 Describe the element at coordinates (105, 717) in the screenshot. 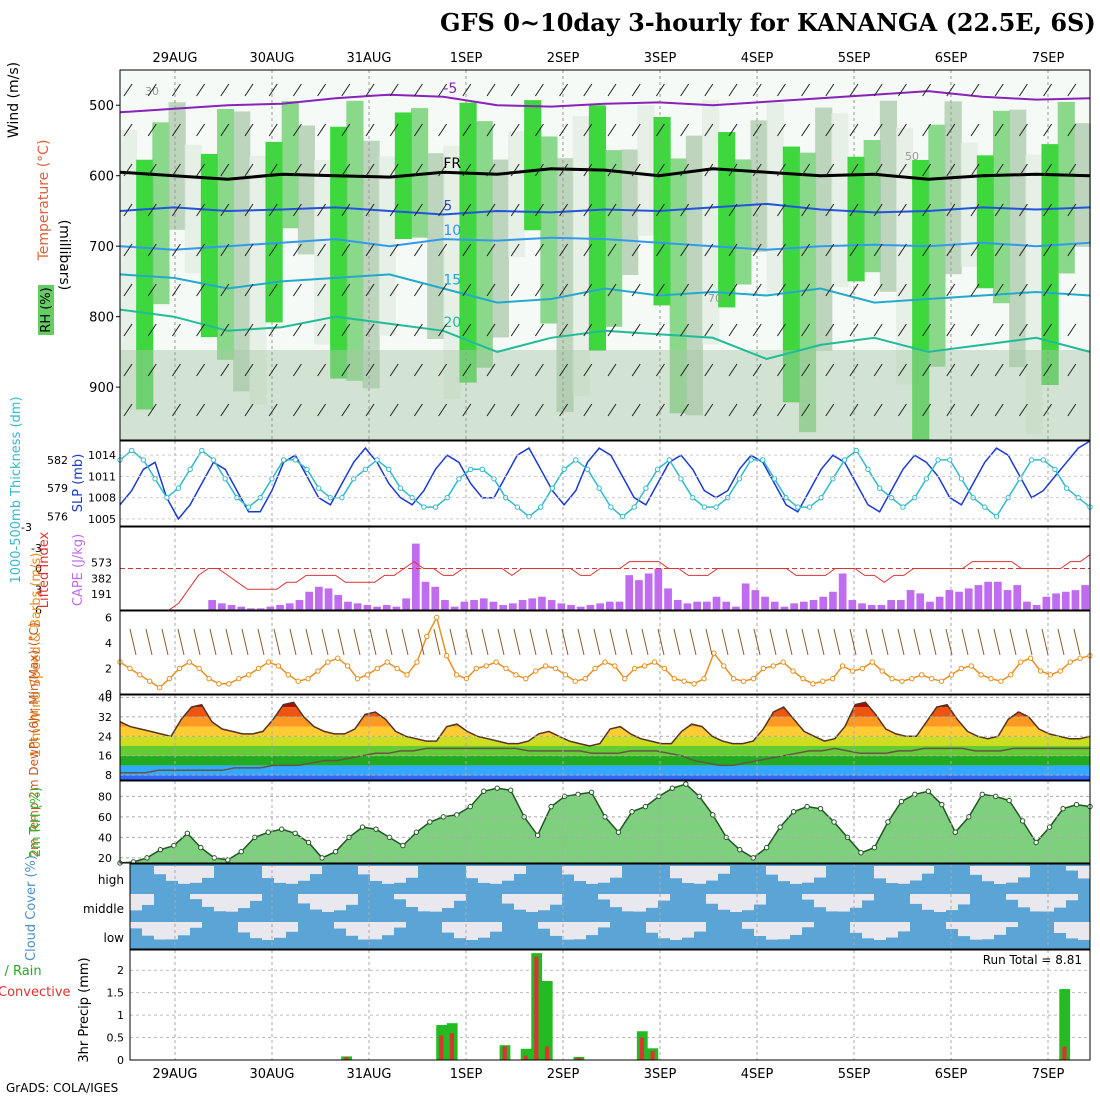

I see `temp-tick-label: 32` at that location.